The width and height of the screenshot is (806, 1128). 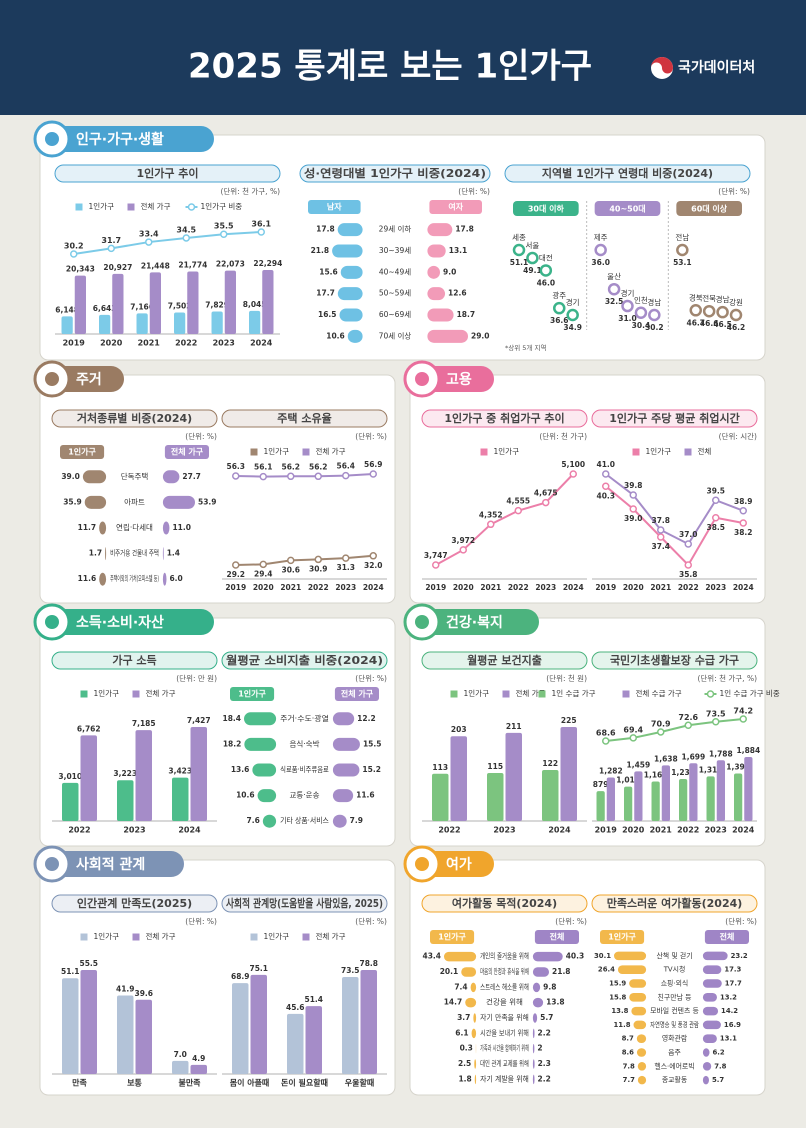 What do you see at coordinates (466, 1048) in the screenshot?
I see `value-label: 0.3` at bounding box center [466, 1048].